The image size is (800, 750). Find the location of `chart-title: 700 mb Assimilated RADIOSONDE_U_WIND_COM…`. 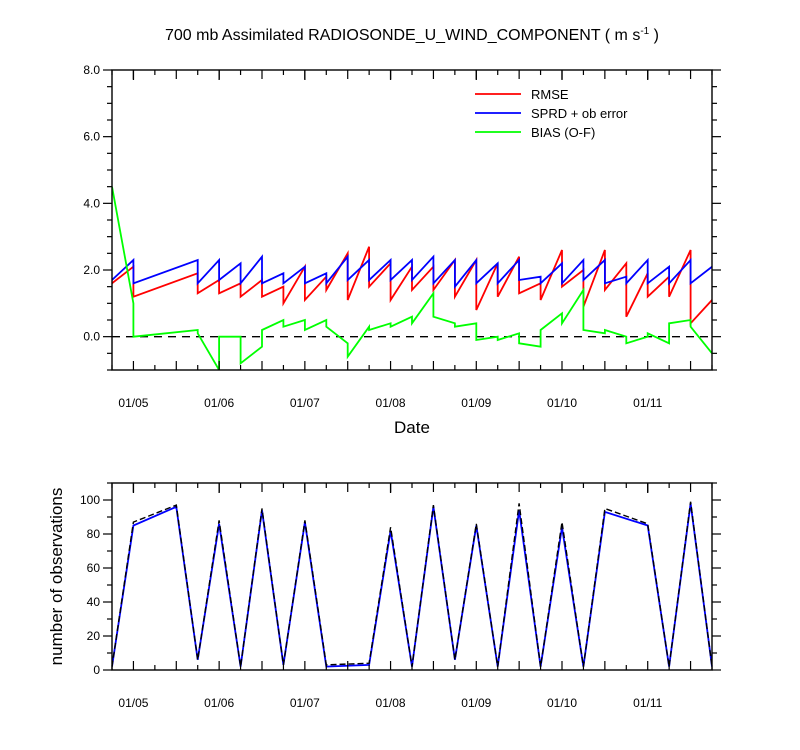

chart-title: 700 mb Assimilated RADIOSONDE_U_WIND_COM… is located at coordinates (412, 35).